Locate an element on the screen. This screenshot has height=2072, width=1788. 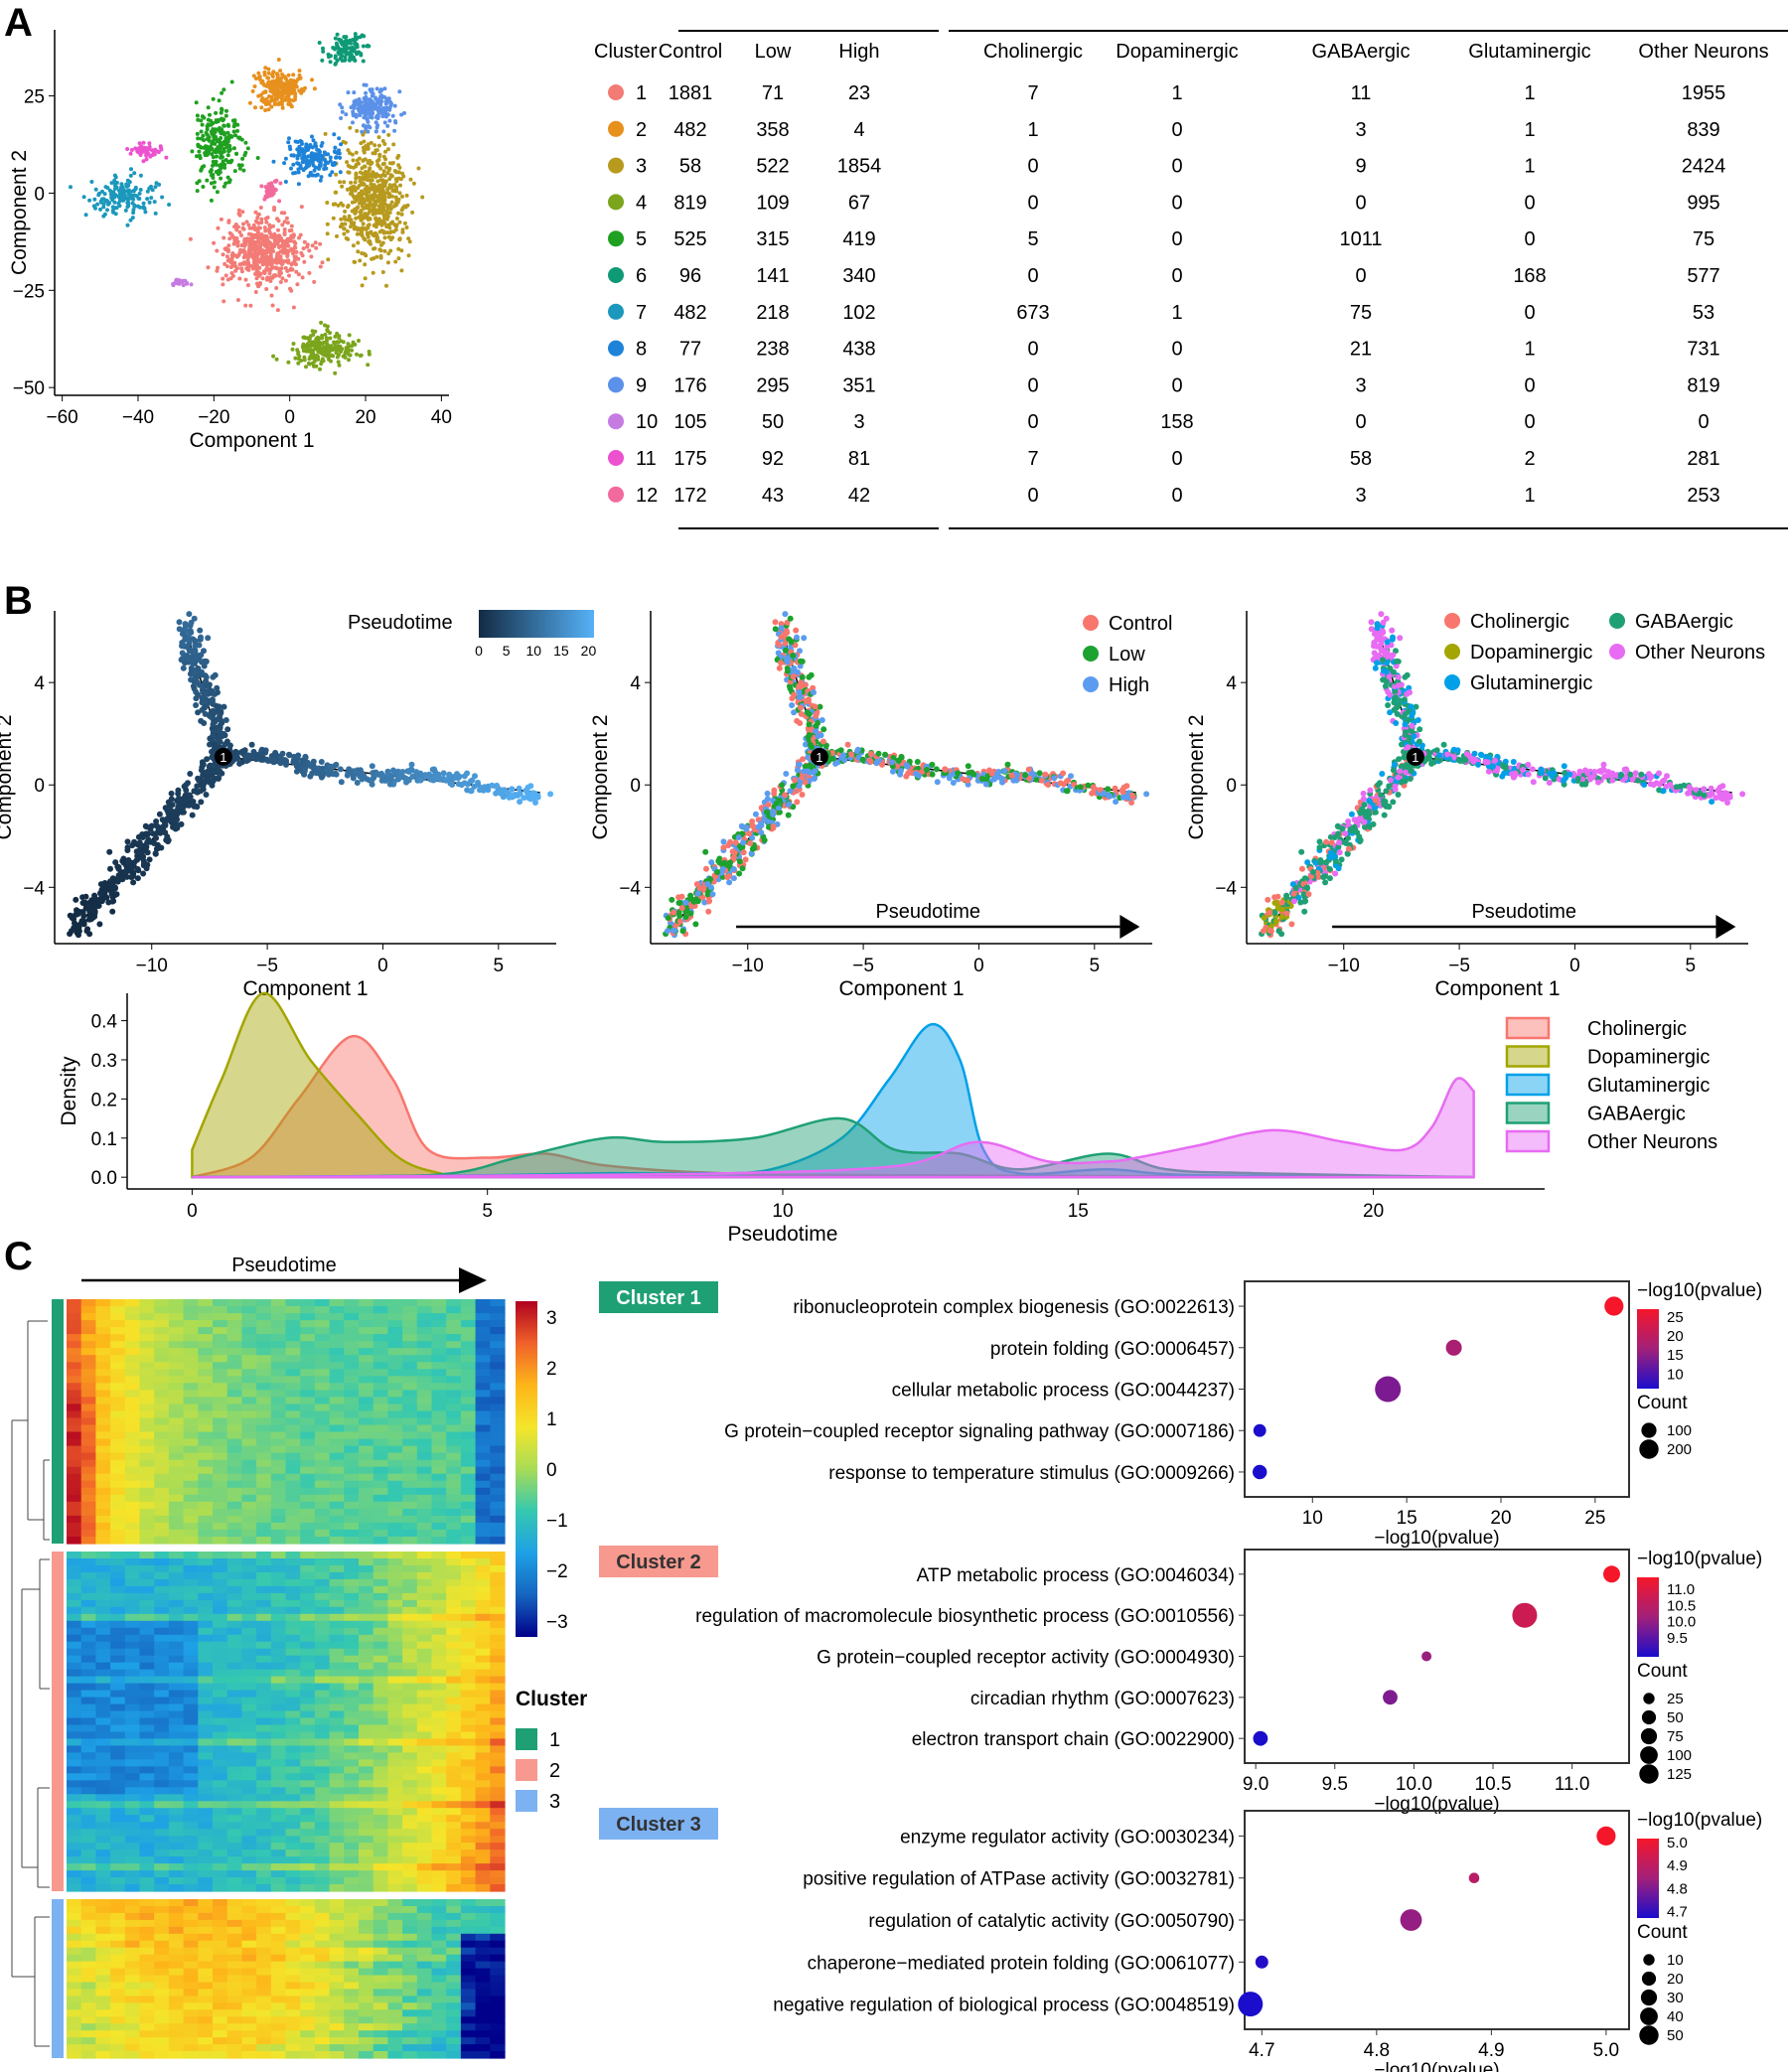
table-cell: 1854 is located at coordinates (860, 167).